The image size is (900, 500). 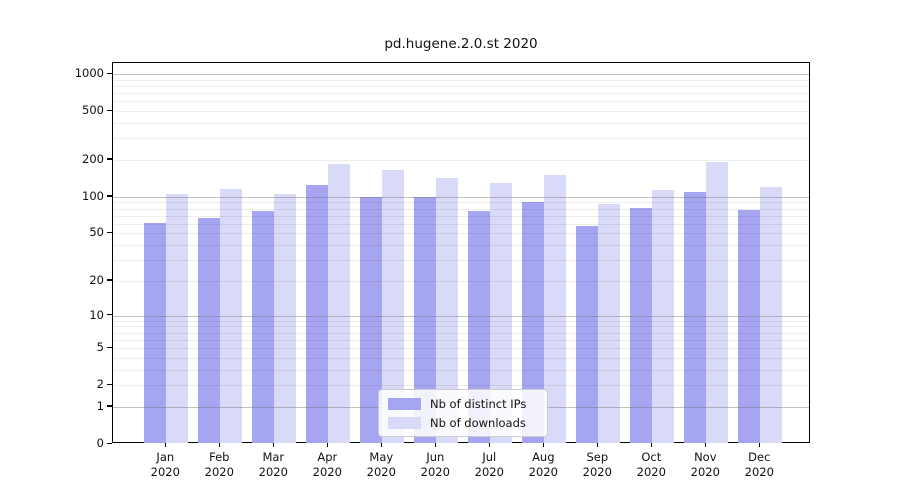 What do you see at coordinates (100, 347) in the screenshot?
I see `y-tick-label: 5` at bounding box center [100, 347].